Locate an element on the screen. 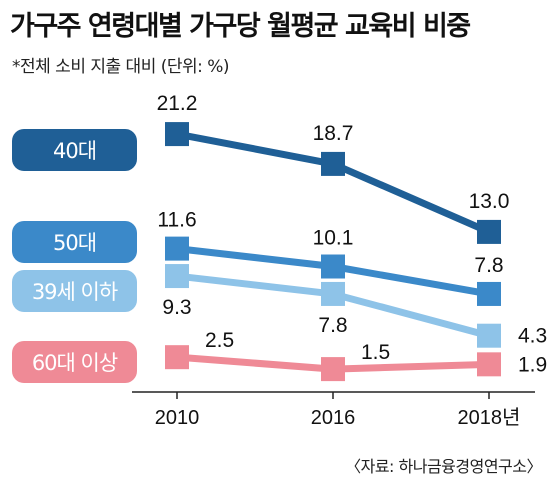 This screenshot has height=485, width=550. data-label: 10.1 is located at coordinates (333, 238).